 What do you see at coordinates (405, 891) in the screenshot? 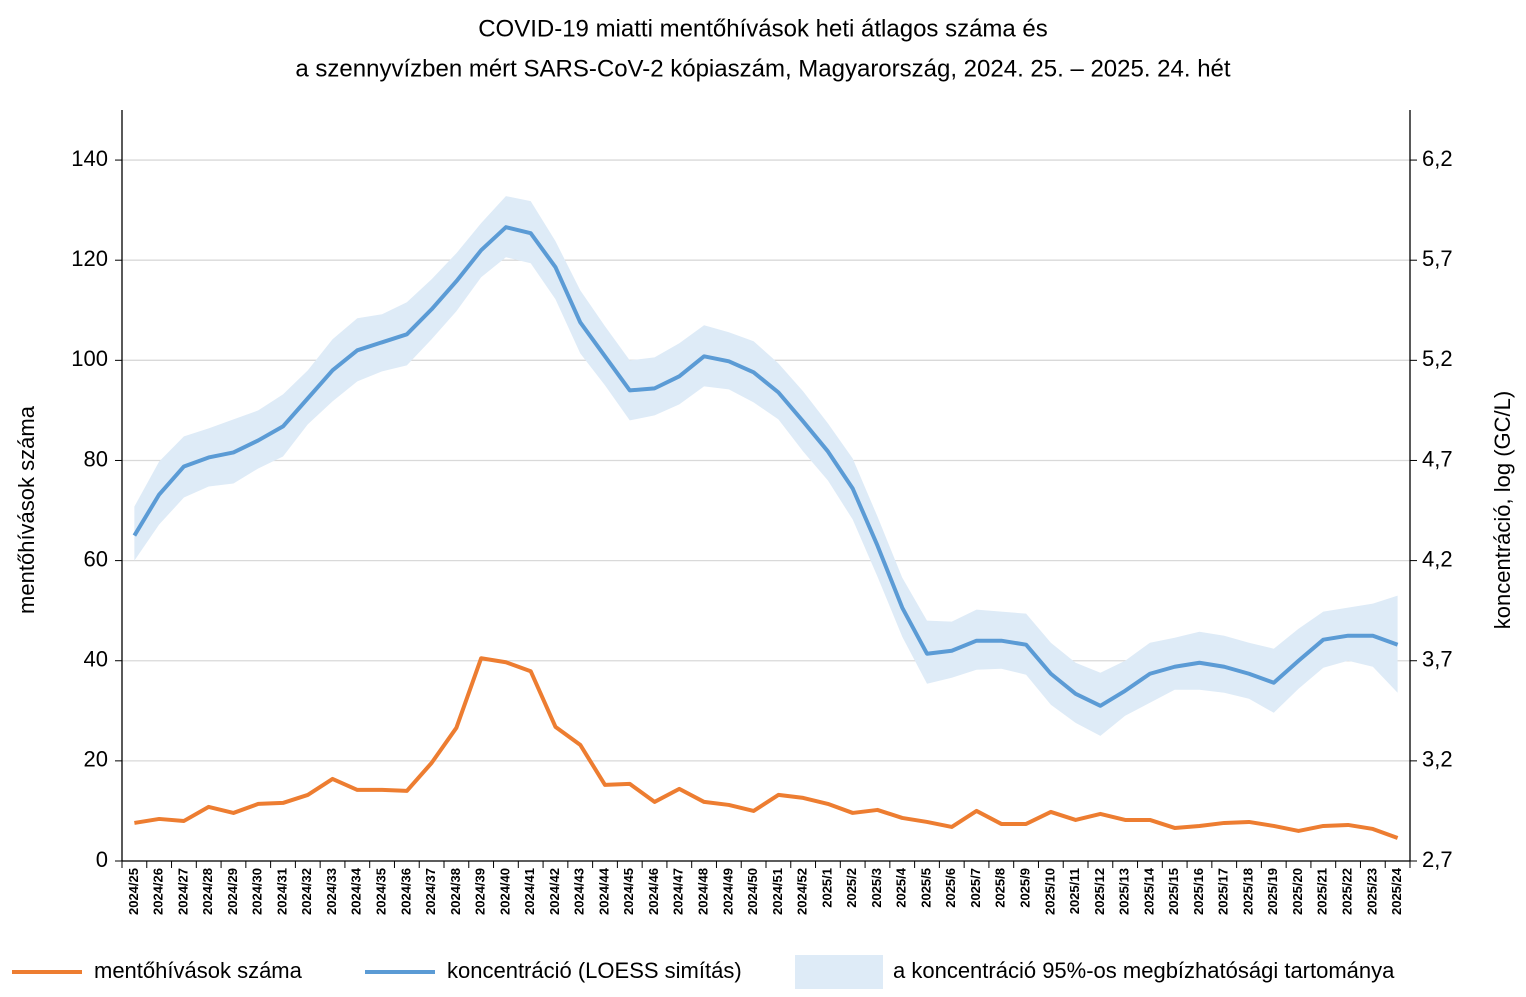
I see `x-tick-label: 2024/36` at bounding box center [405, 891].